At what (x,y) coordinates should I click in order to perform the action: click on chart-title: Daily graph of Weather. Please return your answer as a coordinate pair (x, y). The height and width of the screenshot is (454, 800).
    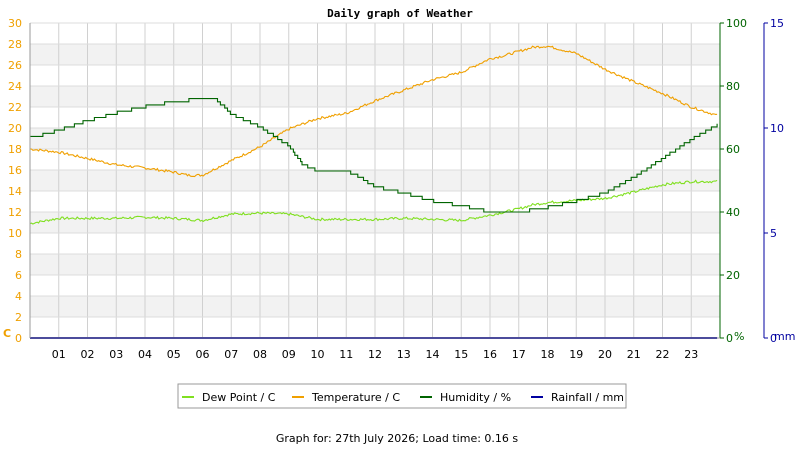
    Looking at the image, I should click on (400, 13).